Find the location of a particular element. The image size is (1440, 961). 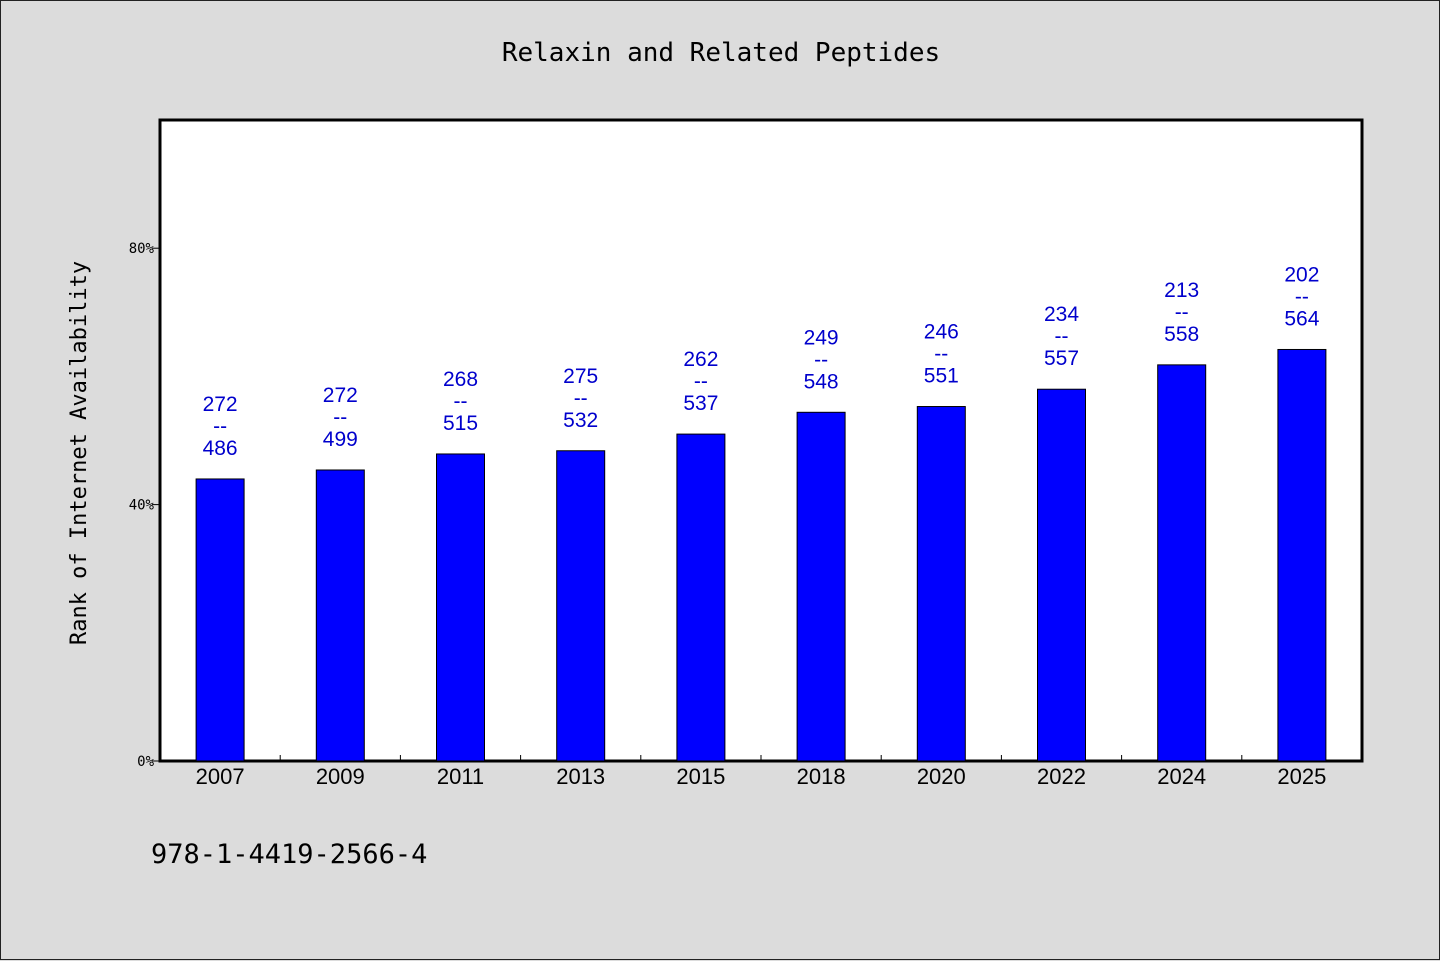

x-tick-label: 2020 is located at coordinates (941, 776).